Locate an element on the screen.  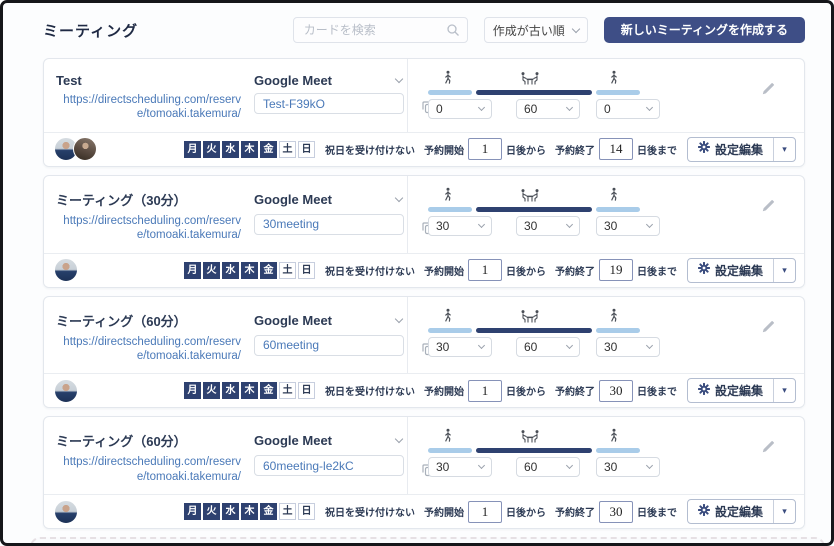
card-timing-pane: 0 60 0 is located at coordinates (606, 95).